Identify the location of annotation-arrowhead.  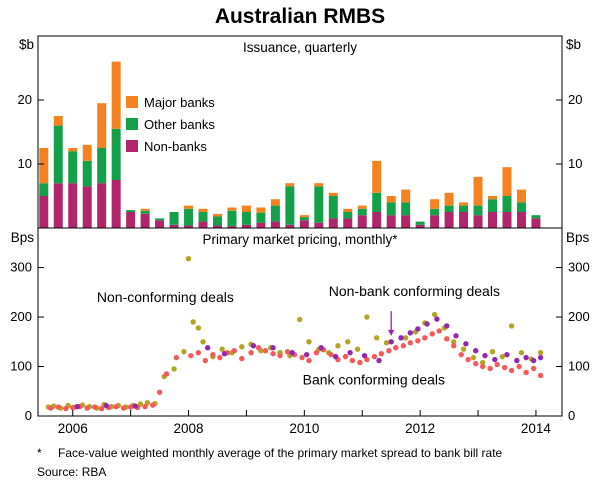
(391, 332).